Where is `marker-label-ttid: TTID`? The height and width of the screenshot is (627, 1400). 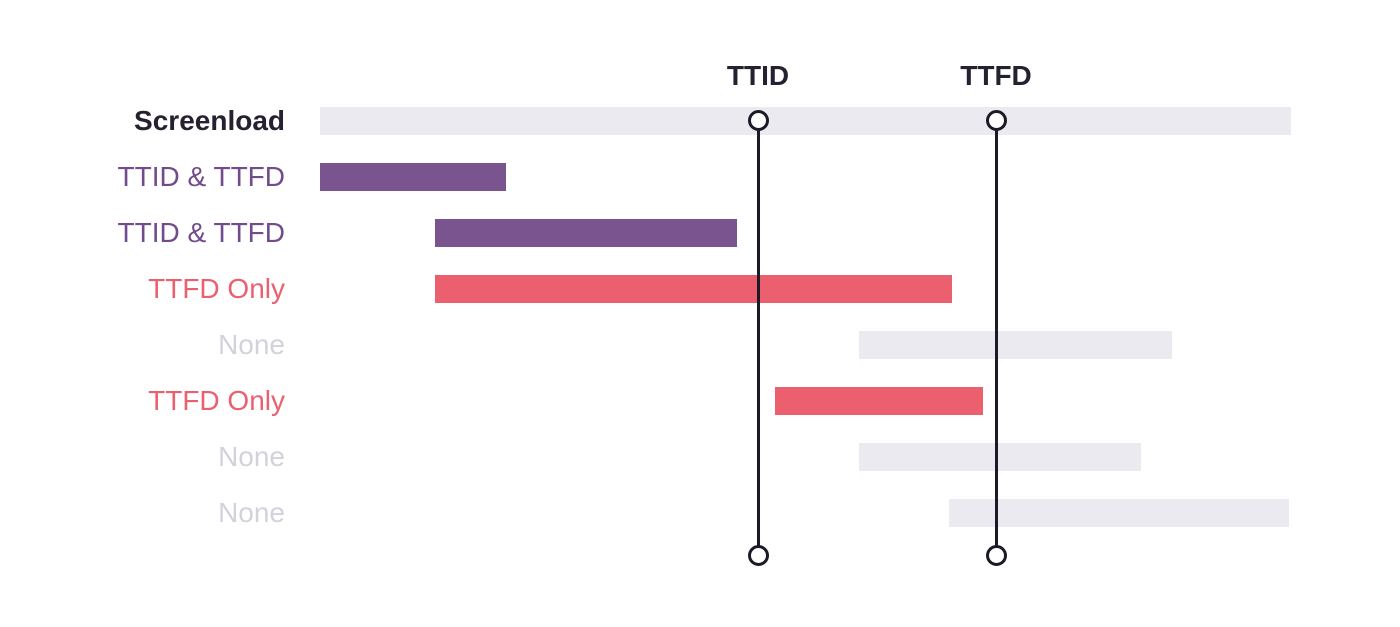
marker-label-ttid: TTID is located at coordinates (758, 75).